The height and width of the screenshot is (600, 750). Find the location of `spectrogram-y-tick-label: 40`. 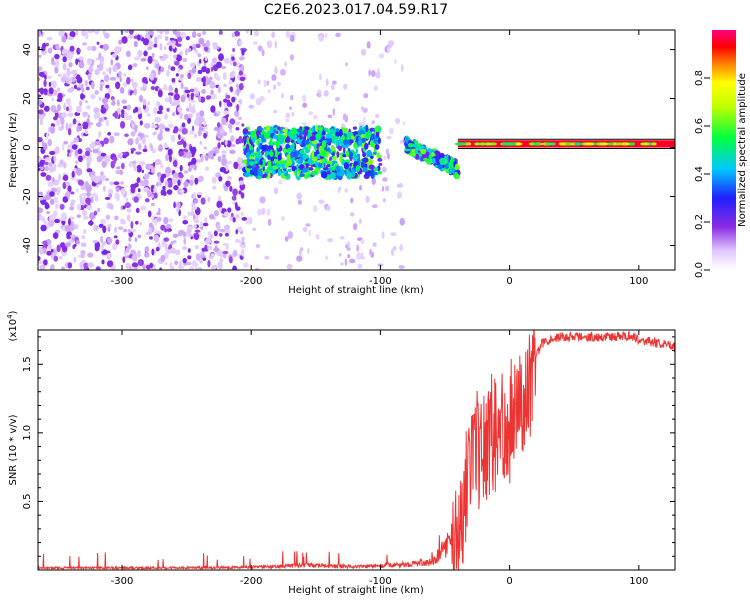

spectrogram-y-tick-label: 40 is located at coordinates (27, 49).